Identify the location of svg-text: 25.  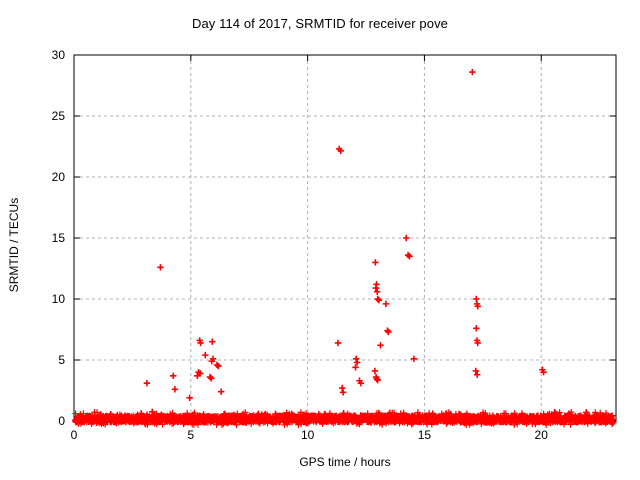
(59, 116).